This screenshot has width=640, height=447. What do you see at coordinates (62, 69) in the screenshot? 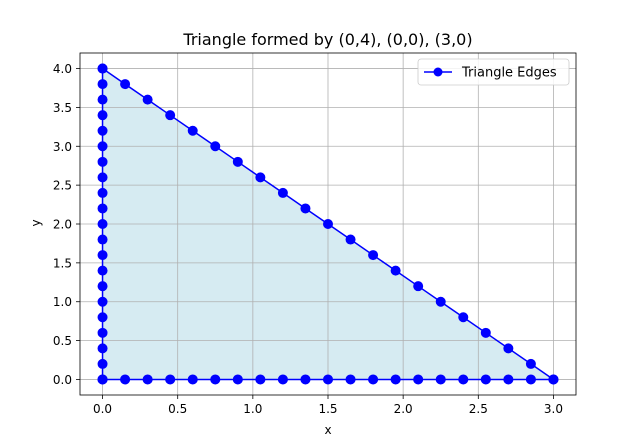
I see `y-tick-label: 4.0` at bounding box center [62, 69].